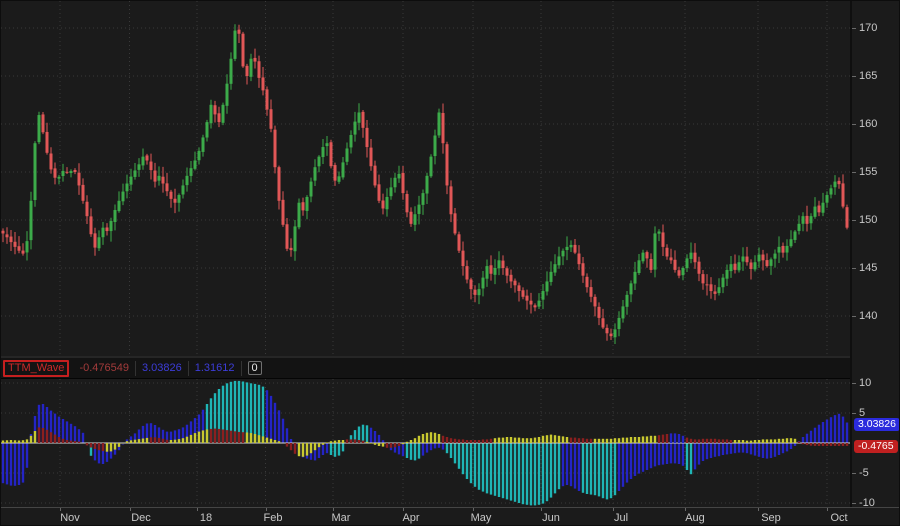 The height and width of the screenshot is (526, 900). Describe the element at coordinates (551, 518) in the screenshot. I see `x-axis-label-jun: Jun` at that location.